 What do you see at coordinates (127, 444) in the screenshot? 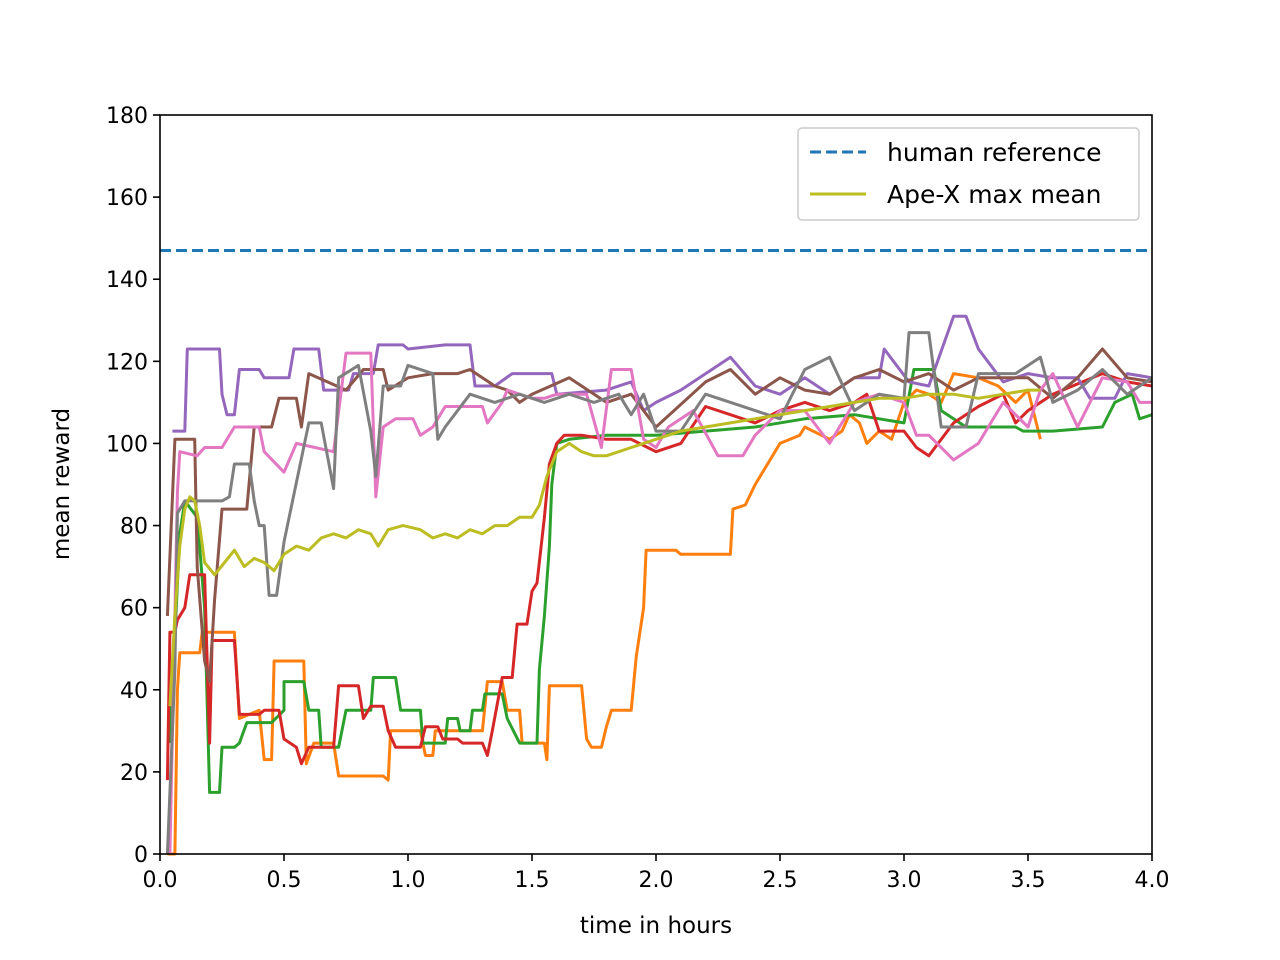
I see `y-tick-label: 100` at bounding box center [127, 444].